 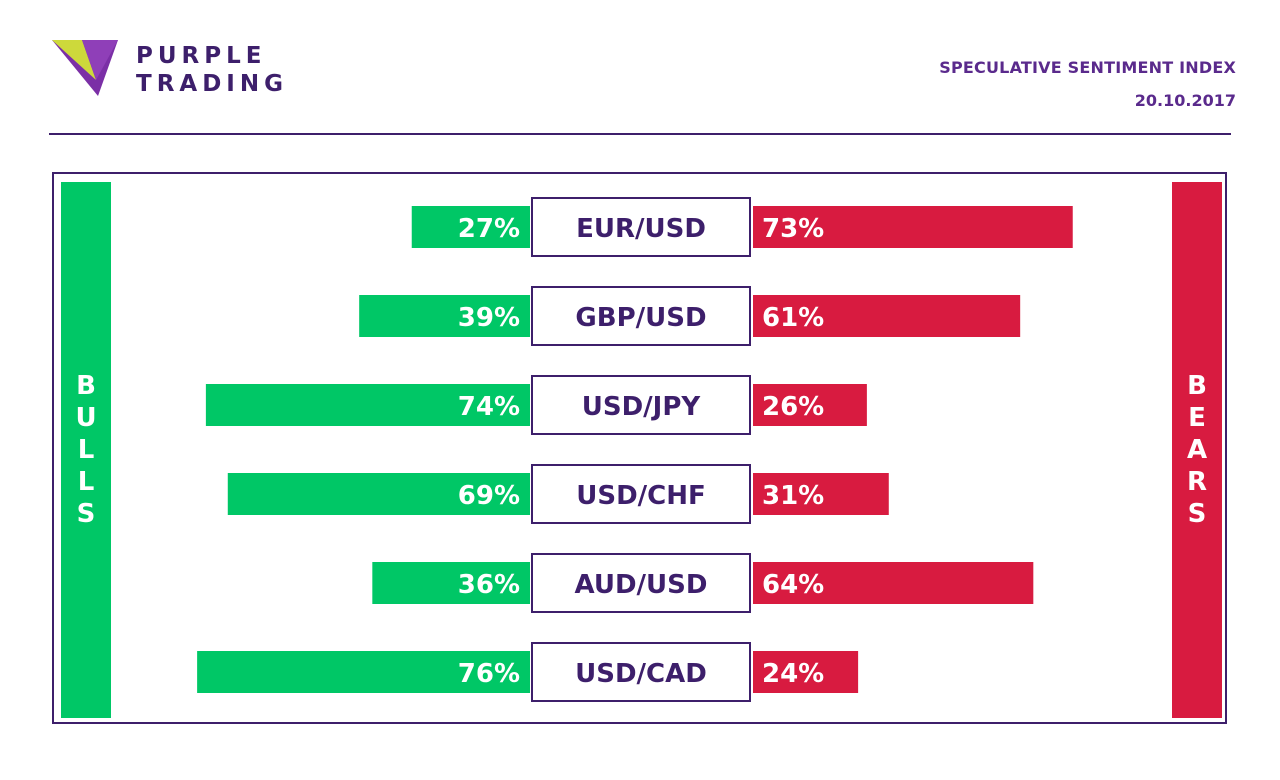 What do you see at coordinates (1197, 386) in the screenshot?
I see `bears-letter: B` at bounding box center [1197, 386].